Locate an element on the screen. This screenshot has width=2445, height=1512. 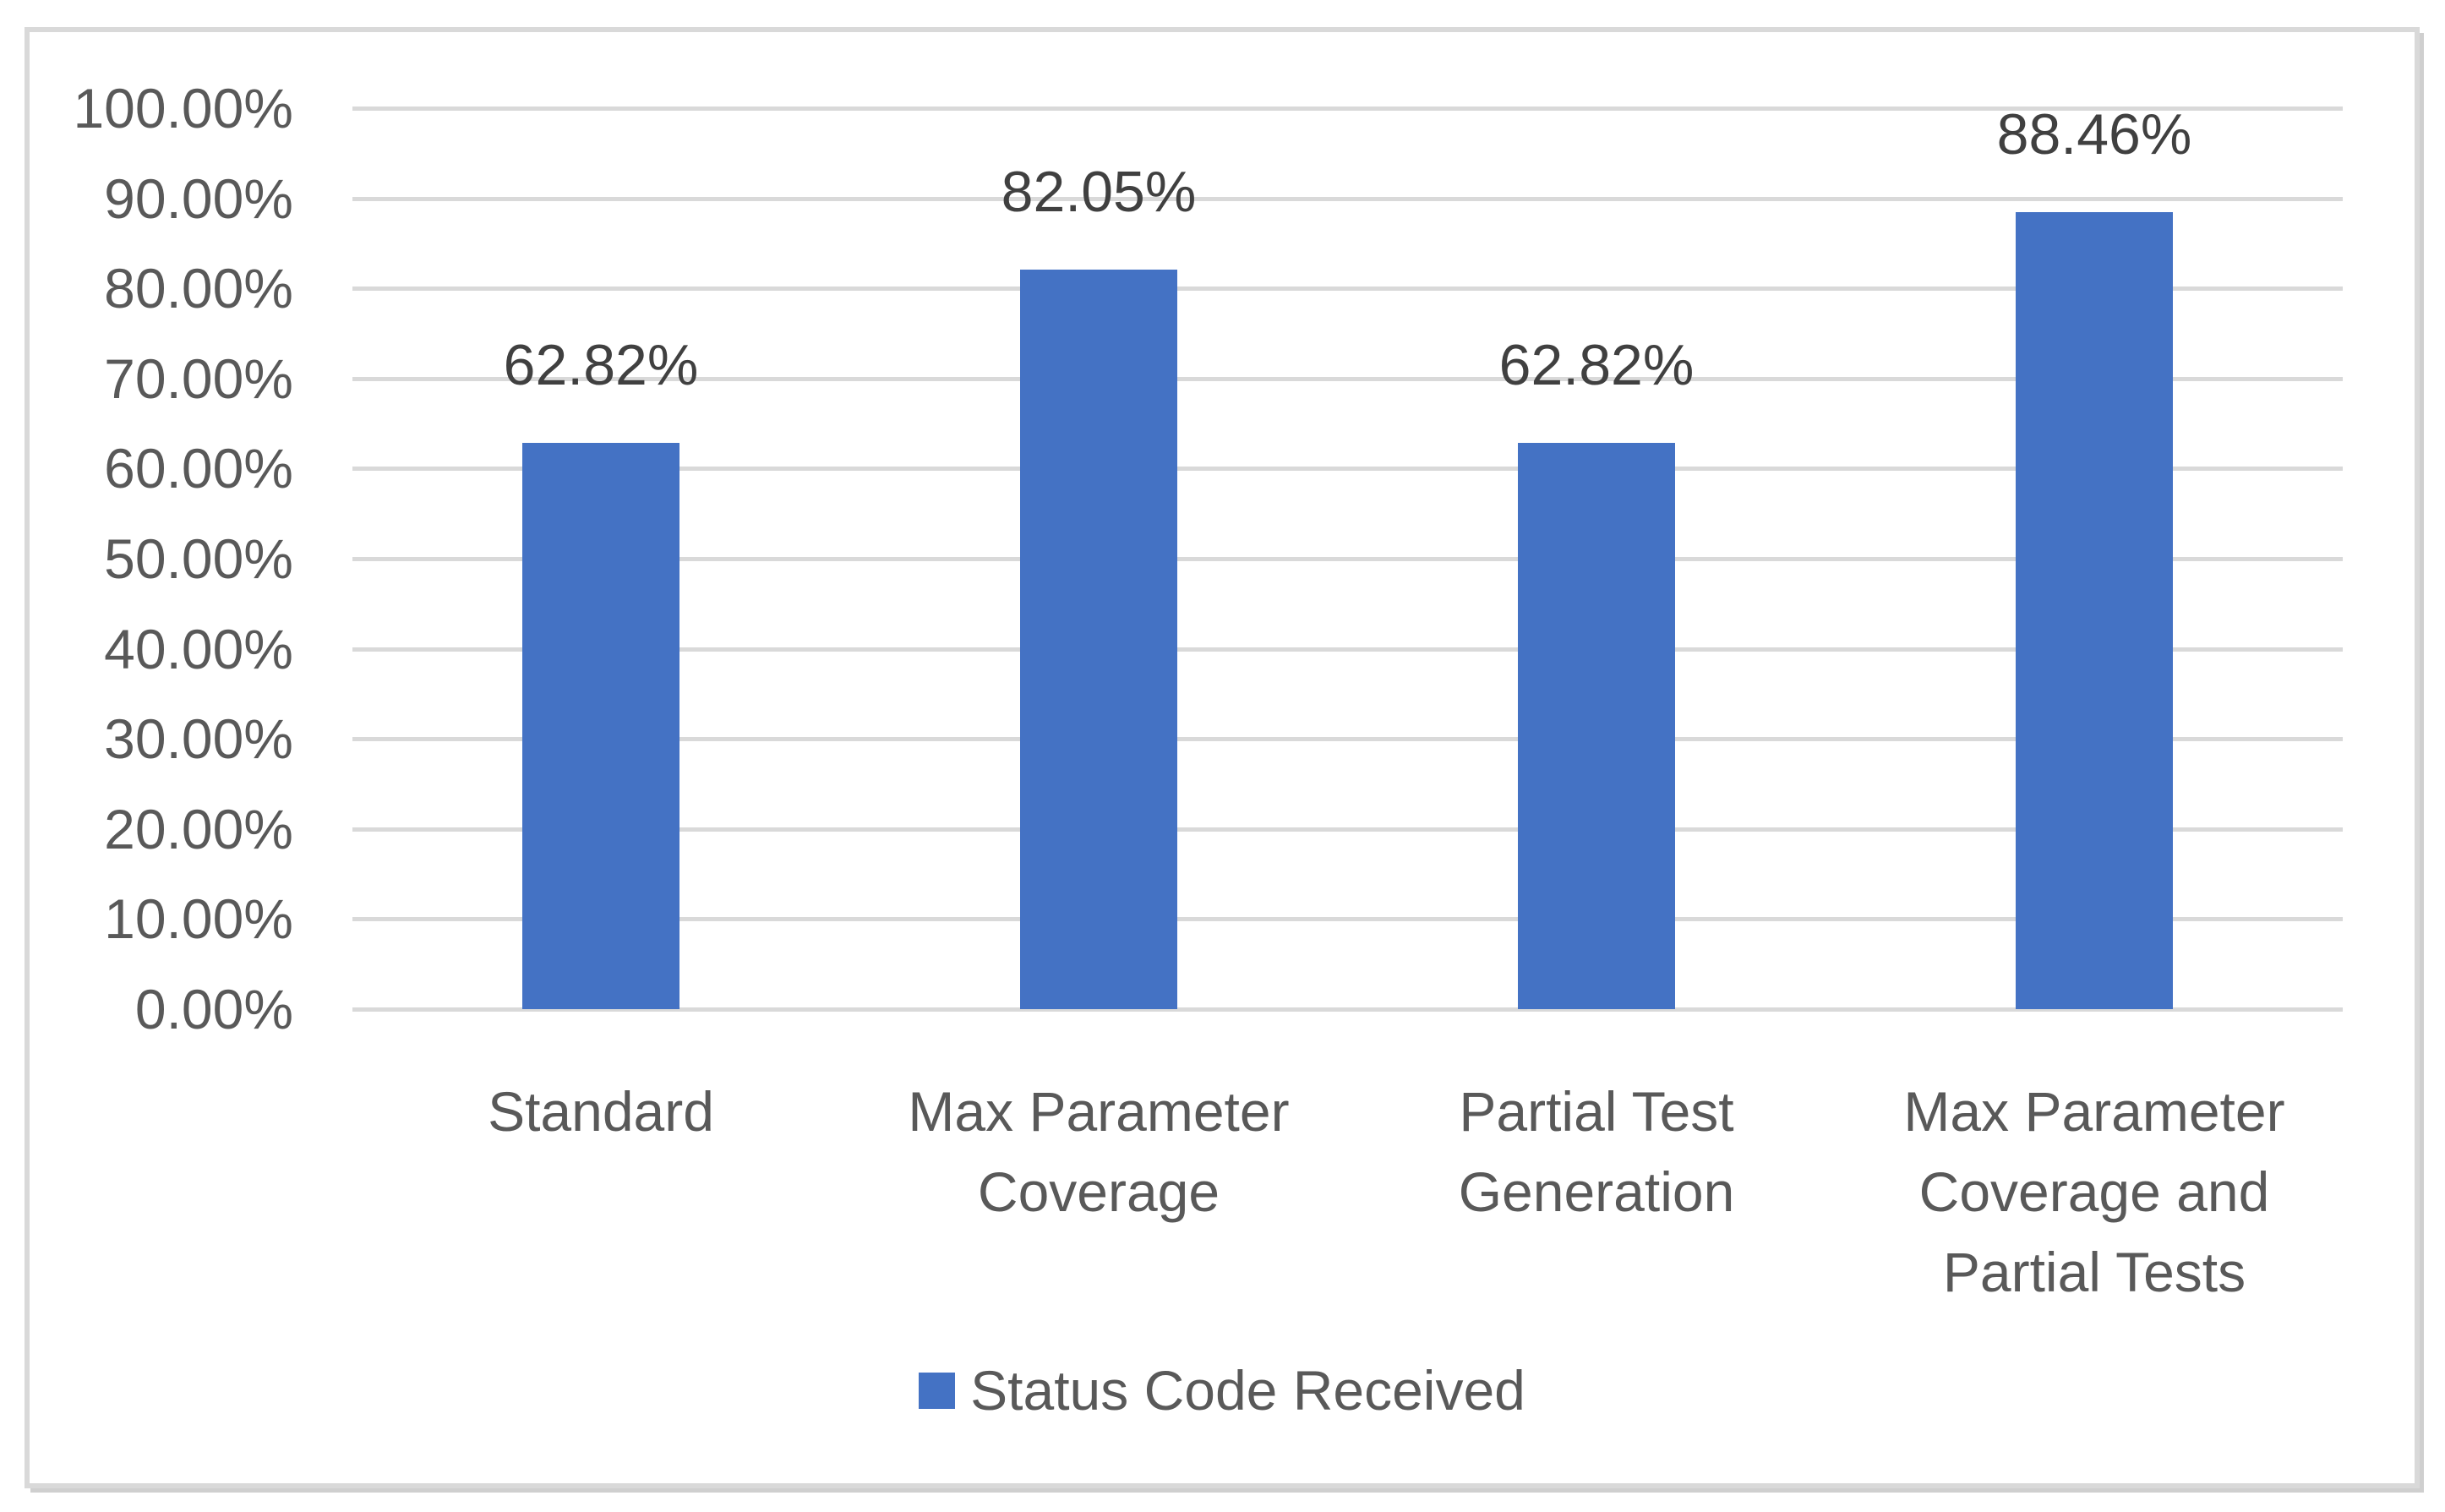
legend: Status Code Received is located at coordinates (1222, 1390).